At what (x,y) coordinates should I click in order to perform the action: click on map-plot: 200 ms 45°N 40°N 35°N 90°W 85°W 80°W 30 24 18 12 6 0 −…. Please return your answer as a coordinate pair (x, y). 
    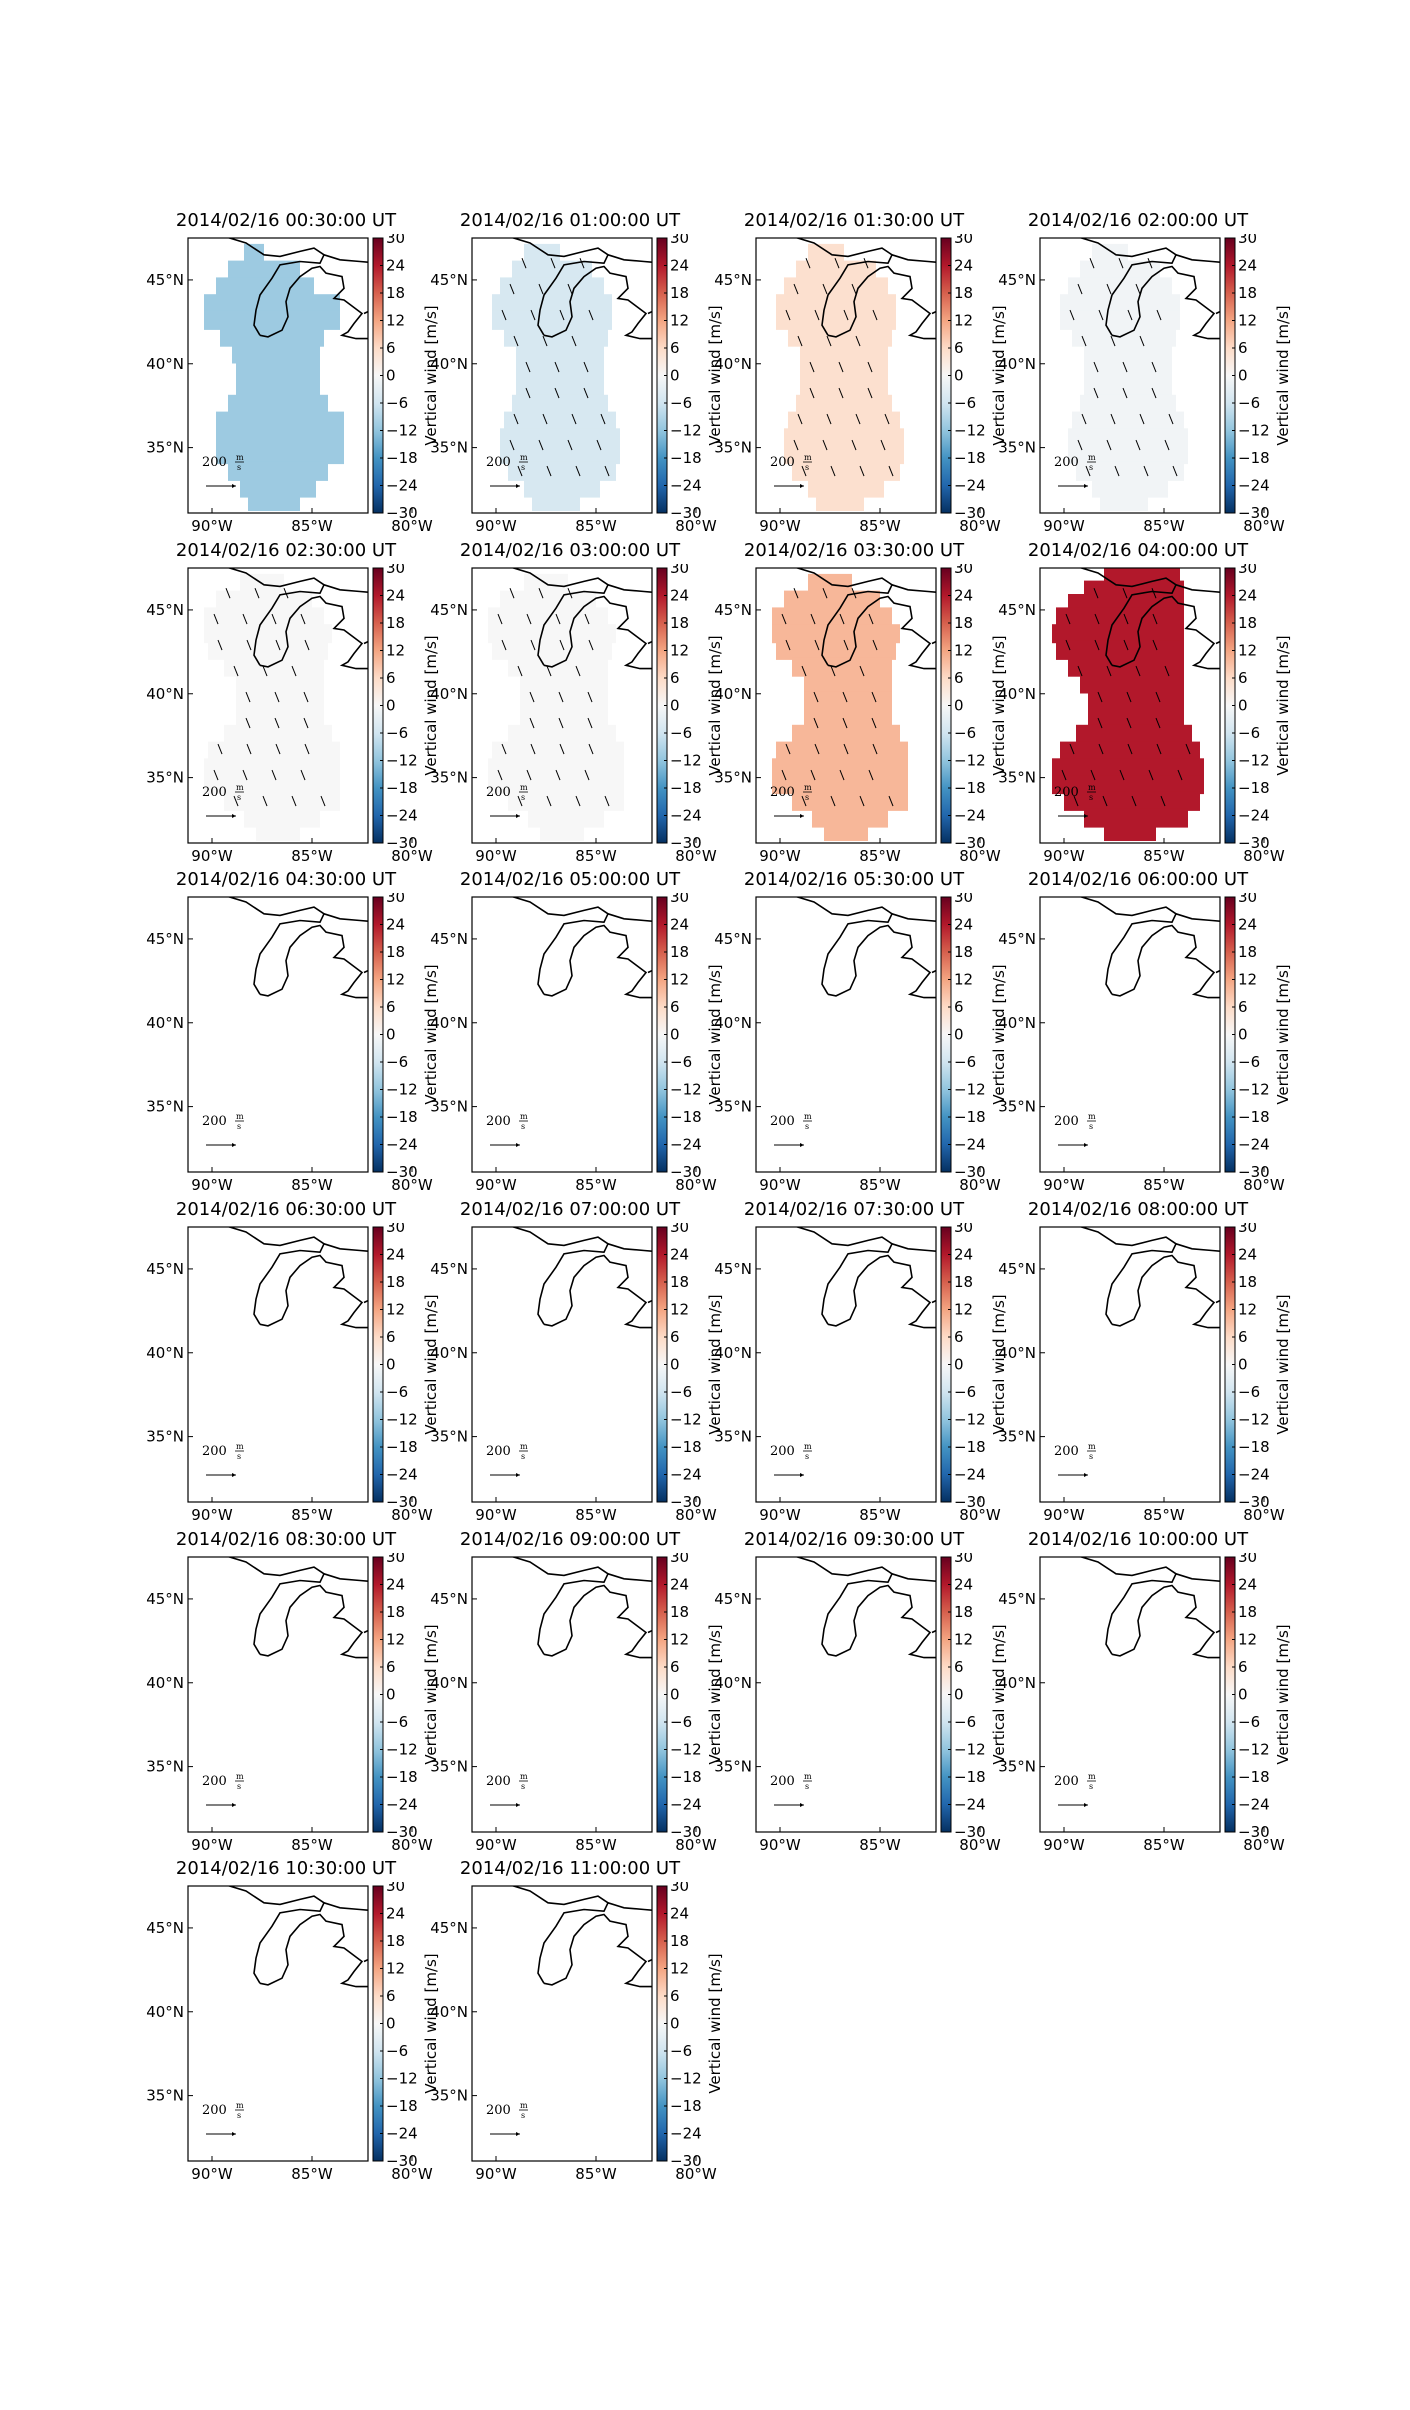
    Looking at the image, I should click on (861, 1373).